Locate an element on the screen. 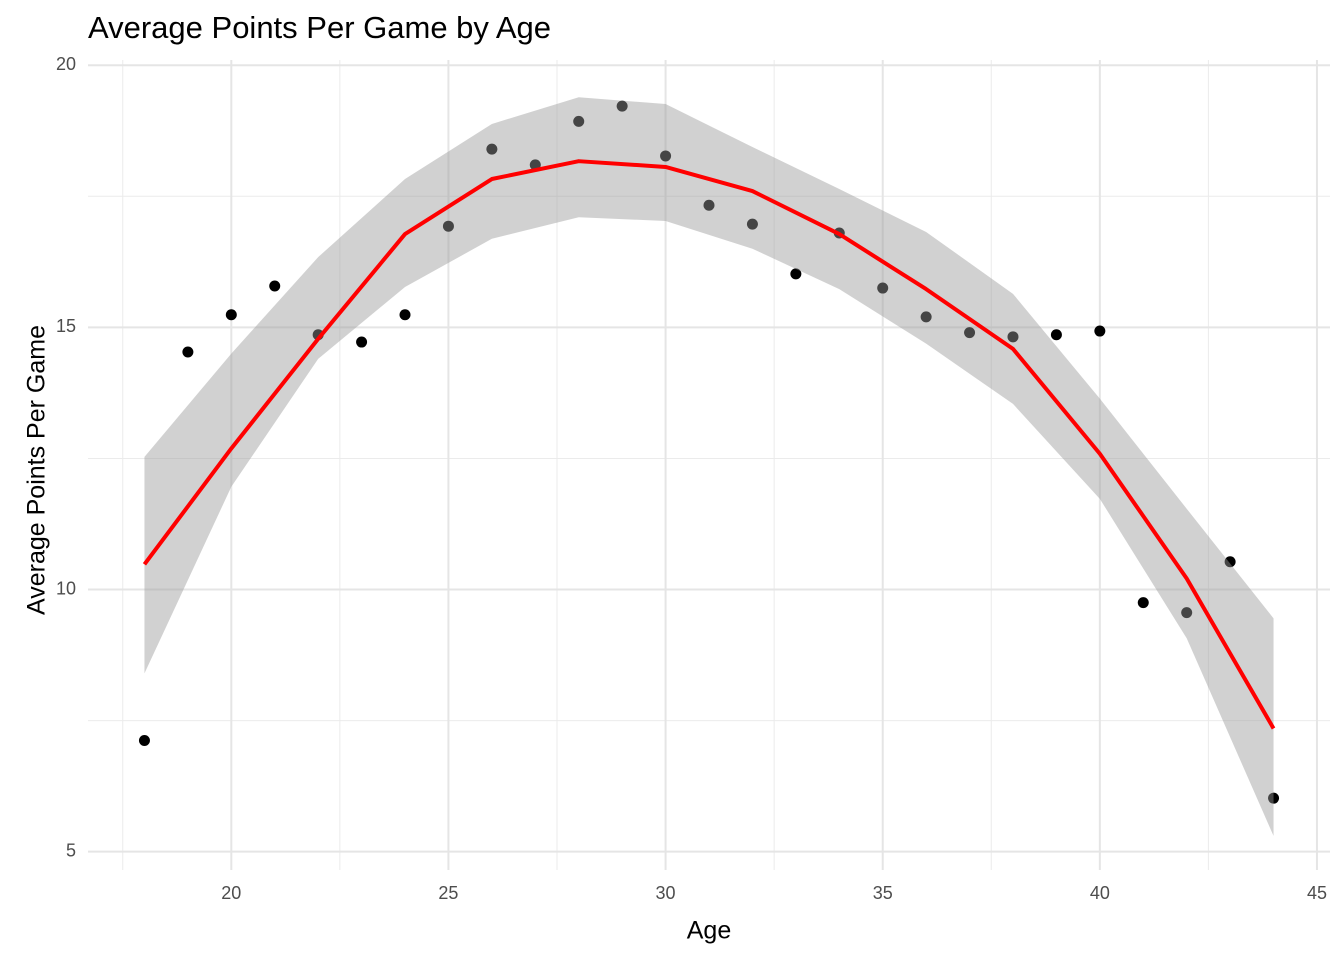 The height and width of the screenshot is (960, 1344). y-tick-label: 15 is located at coordinates (66, 326).